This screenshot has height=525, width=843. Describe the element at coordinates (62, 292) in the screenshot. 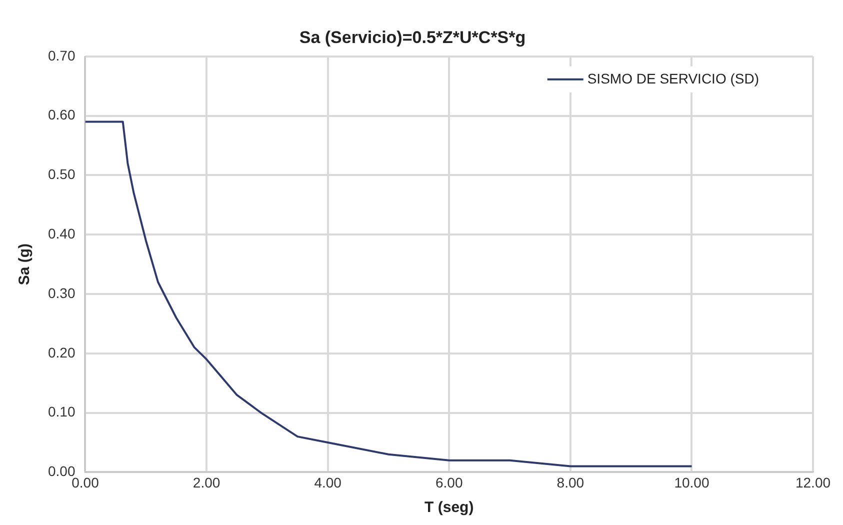

I see `y-tick-label: 0.30` at that location.